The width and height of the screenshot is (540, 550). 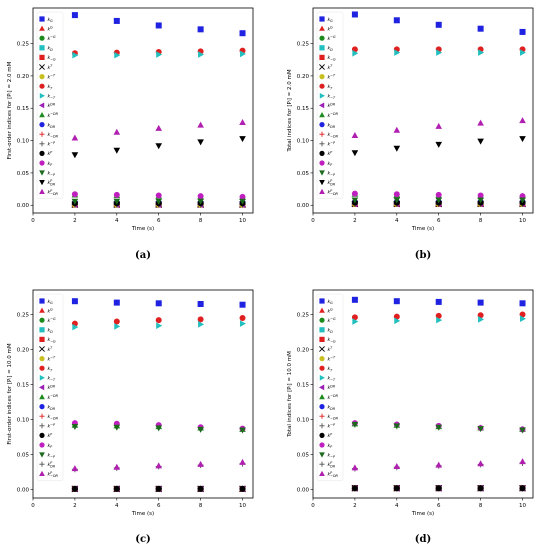 What do you see at coordinates (143, 255) in the screenshot?
I see `panel-caption: (a)` at bounding box center [143, 255].